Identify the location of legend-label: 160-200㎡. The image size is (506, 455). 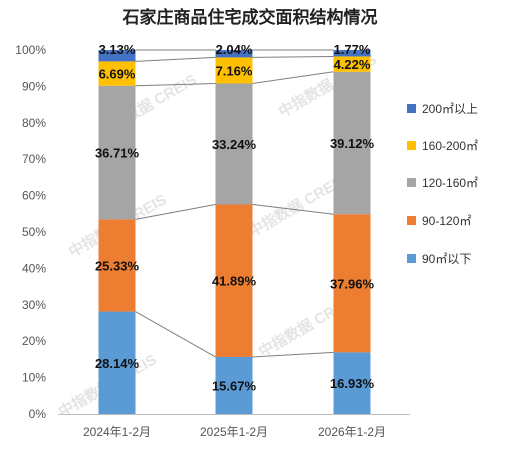
(450, 146).